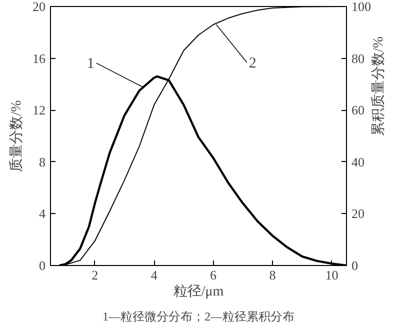 Image resolution: width=400 pixels, height=328 pixels. Describe the element at coordinates (358, 110) in the screenshot. I see `y2-tick-label: 60` at that location.